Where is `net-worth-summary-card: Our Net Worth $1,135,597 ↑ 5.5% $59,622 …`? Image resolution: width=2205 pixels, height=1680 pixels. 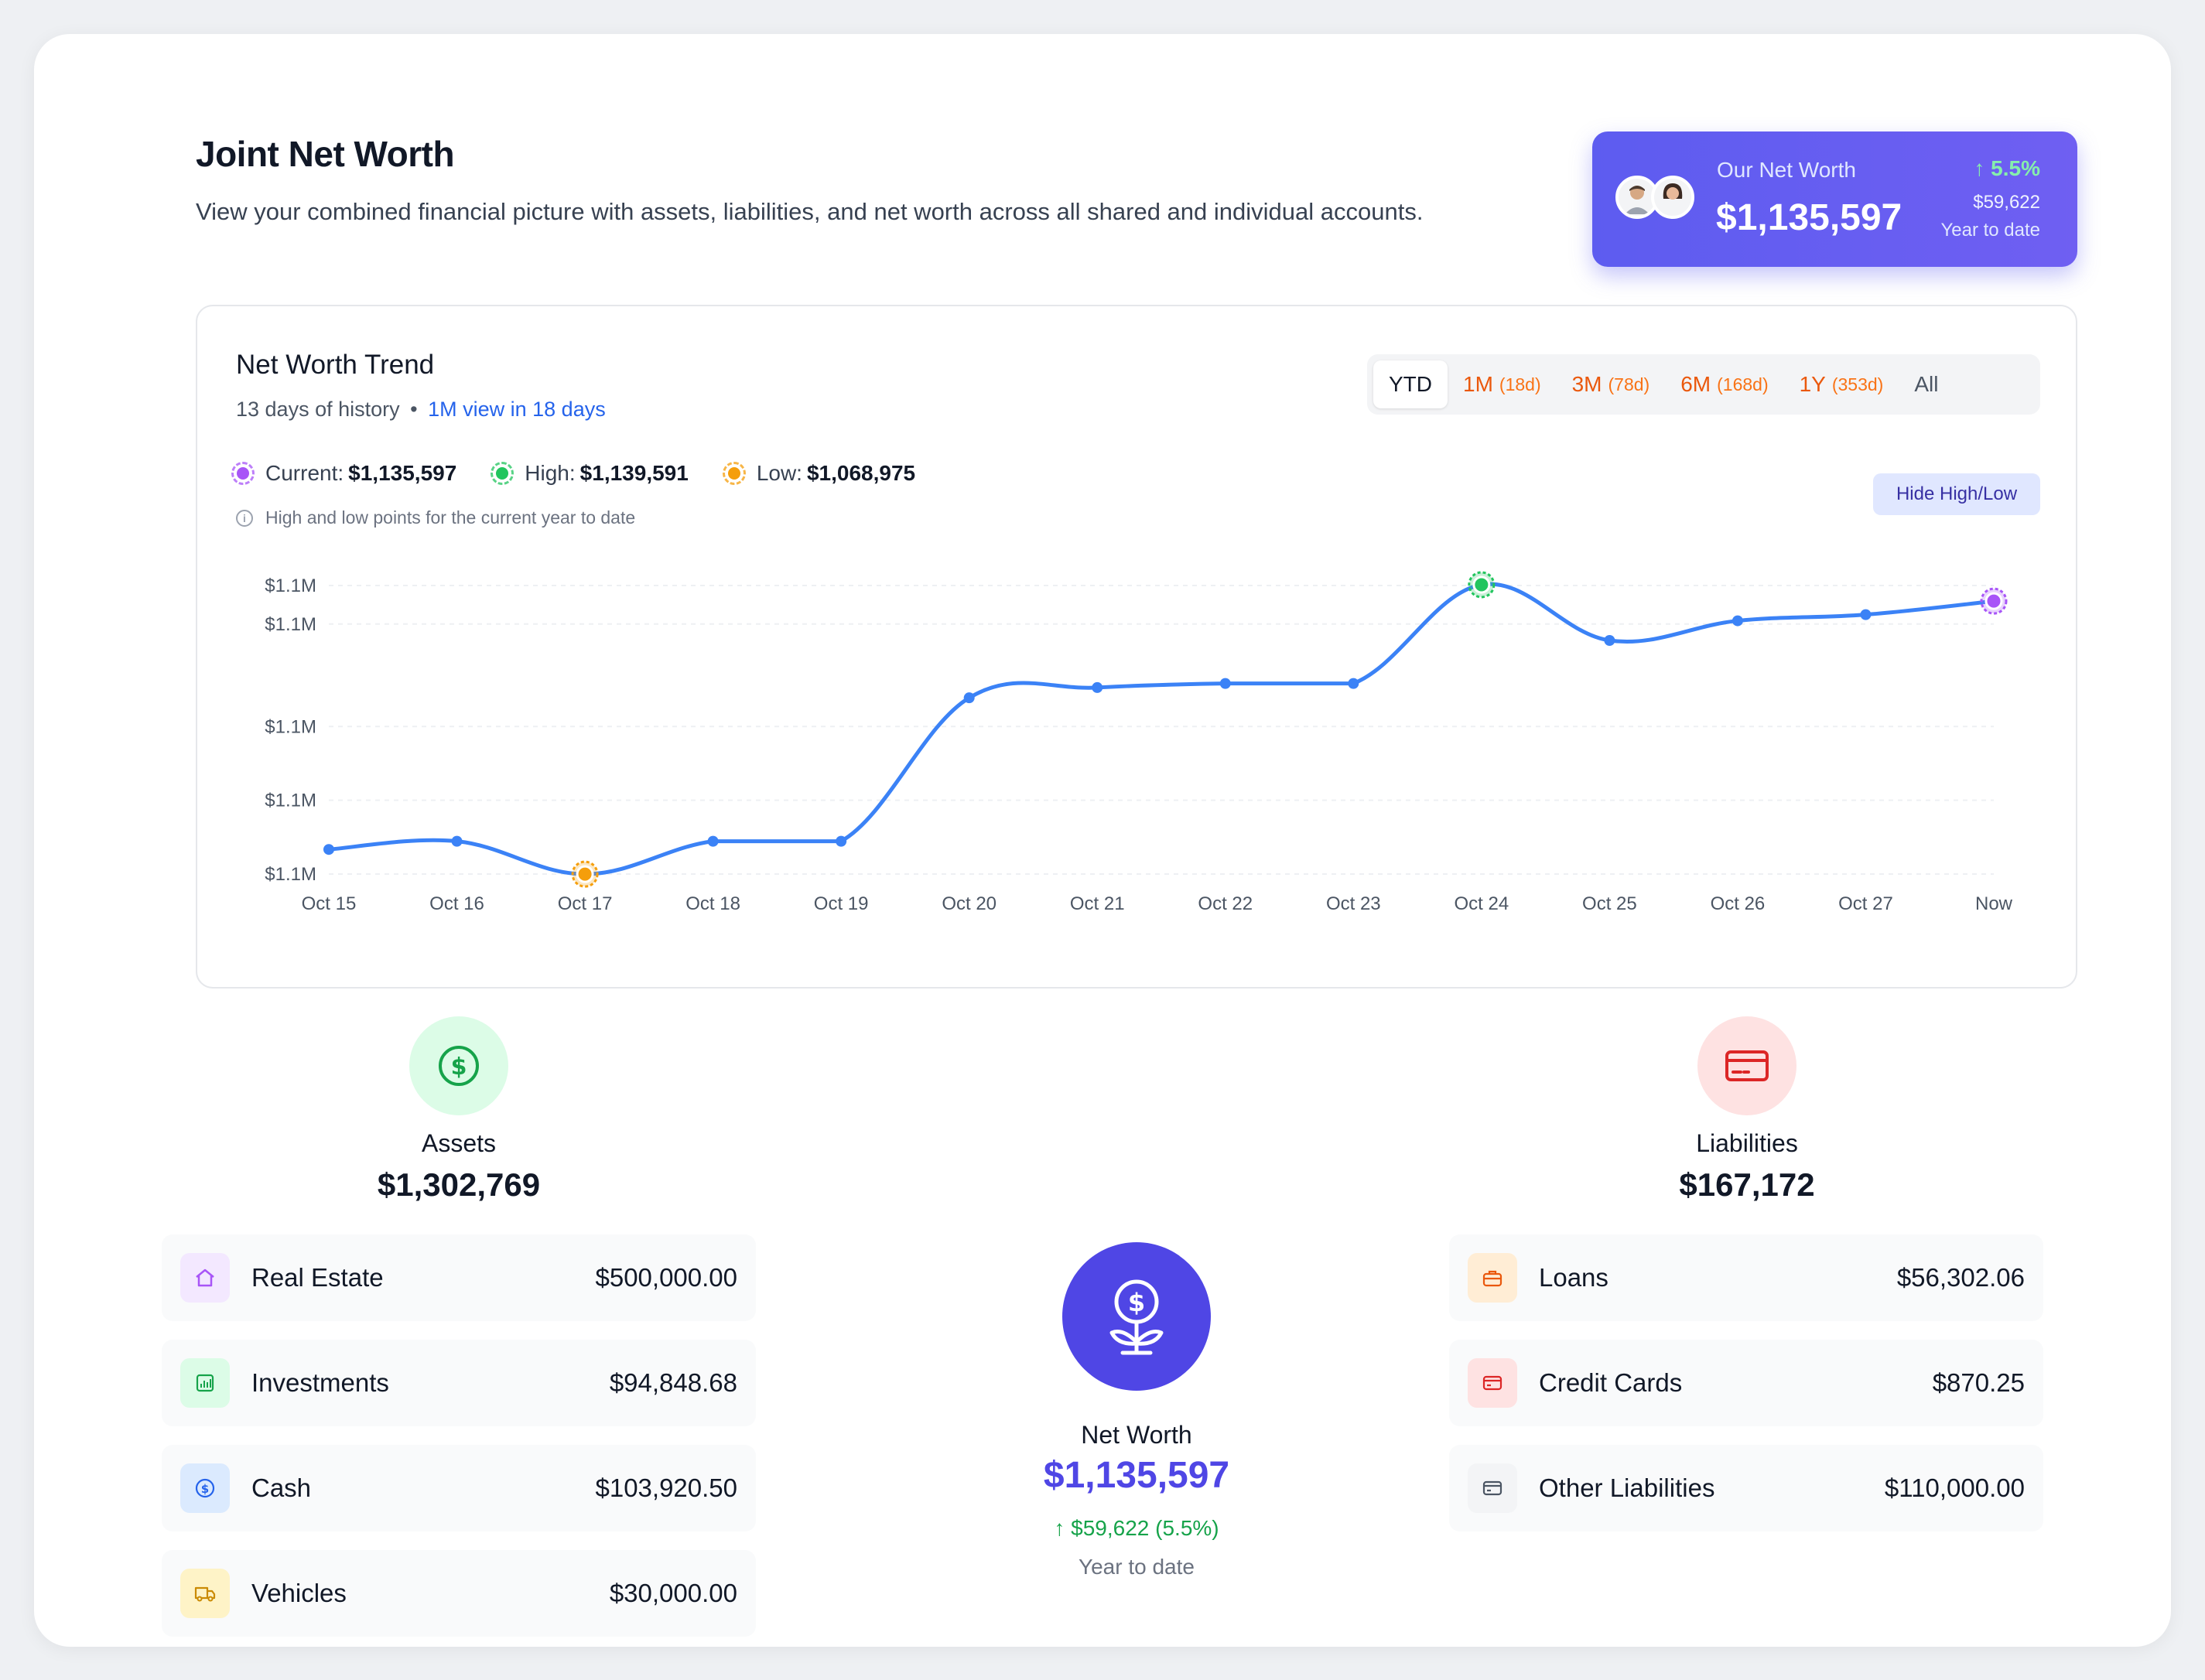
net-worth-summary-card: Our Net Worth $1,135,597 ↑ 5.5% $59,622 … is located at coordinates (1834, 199).